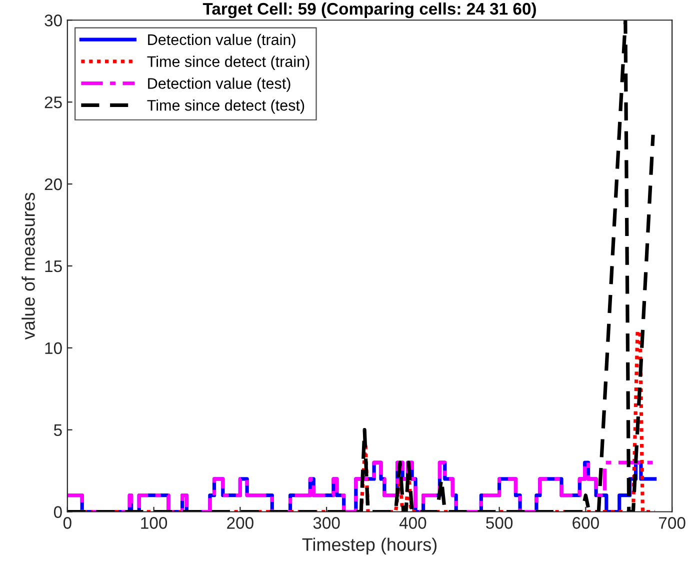 The image size is (695, 575). What do you see at coordinates (53, 266) in the screenshot?
I see `y-tick-label: 15` at bounding box center [53, 266].